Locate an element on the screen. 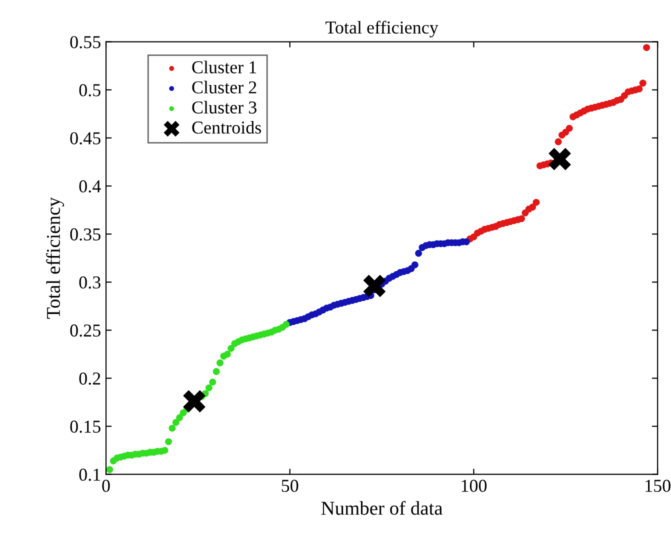  y-tick-label: 0.1 is located at coordinates (89, 474).